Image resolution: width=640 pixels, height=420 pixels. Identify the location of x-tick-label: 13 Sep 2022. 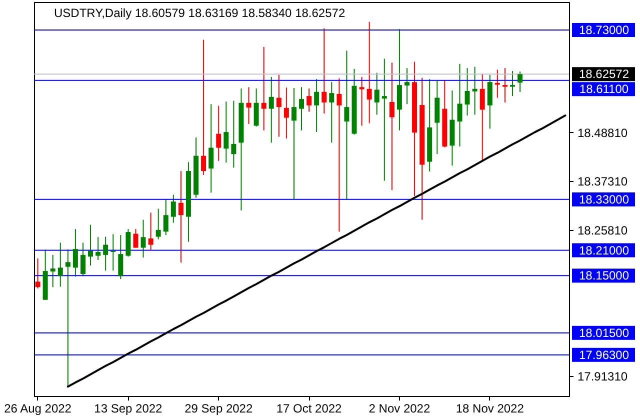
(128, 409).